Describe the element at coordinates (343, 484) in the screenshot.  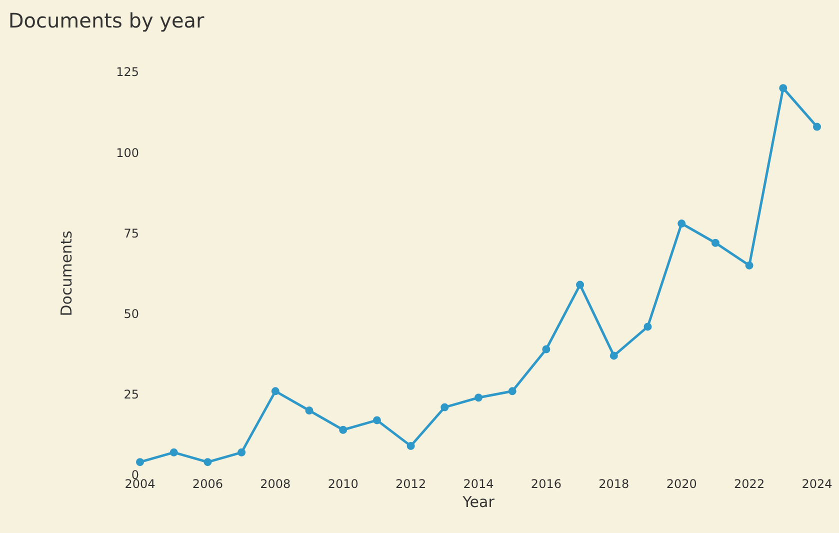
I see `x-tick-label: 2010` at that location.